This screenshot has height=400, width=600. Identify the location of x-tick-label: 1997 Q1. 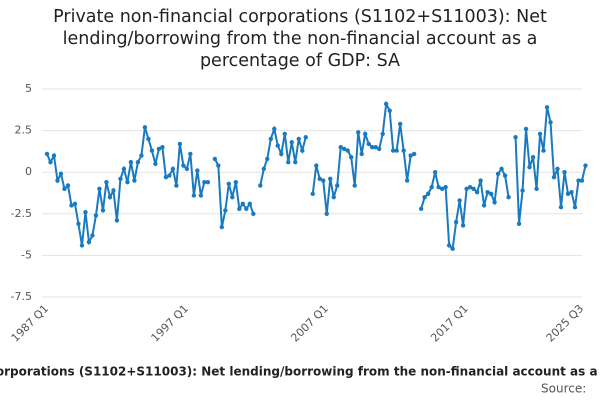
(170, 323).